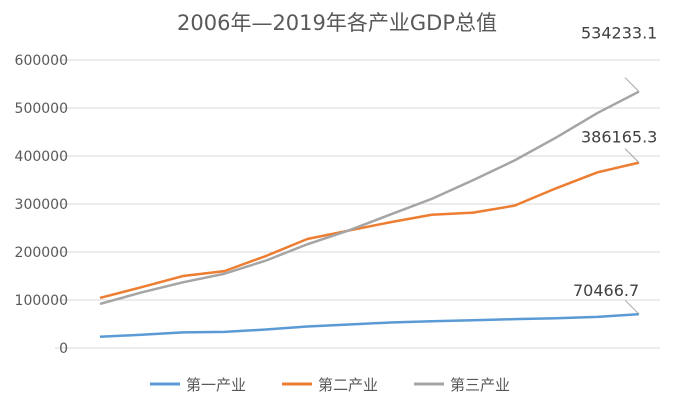 The width and height of the screenshot is (675, 412). What do you see at coordinates (41, 205) in the screenshot?
I see `y-tick-label: 300000` at bounding box center [41, 205].